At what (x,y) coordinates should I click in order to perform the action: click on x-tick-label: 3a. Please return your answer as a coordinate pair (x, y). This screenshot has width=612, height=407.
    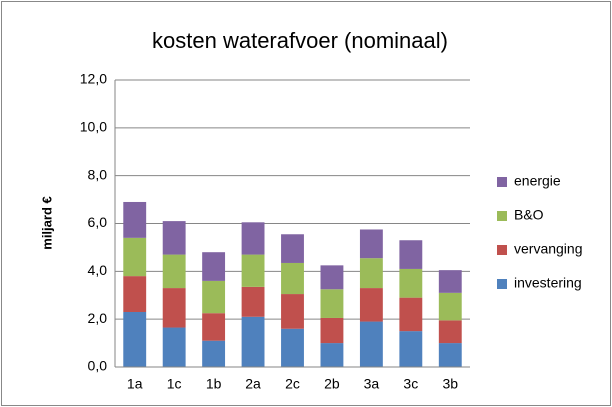
    Looking at the image, I should click on (372, 384).